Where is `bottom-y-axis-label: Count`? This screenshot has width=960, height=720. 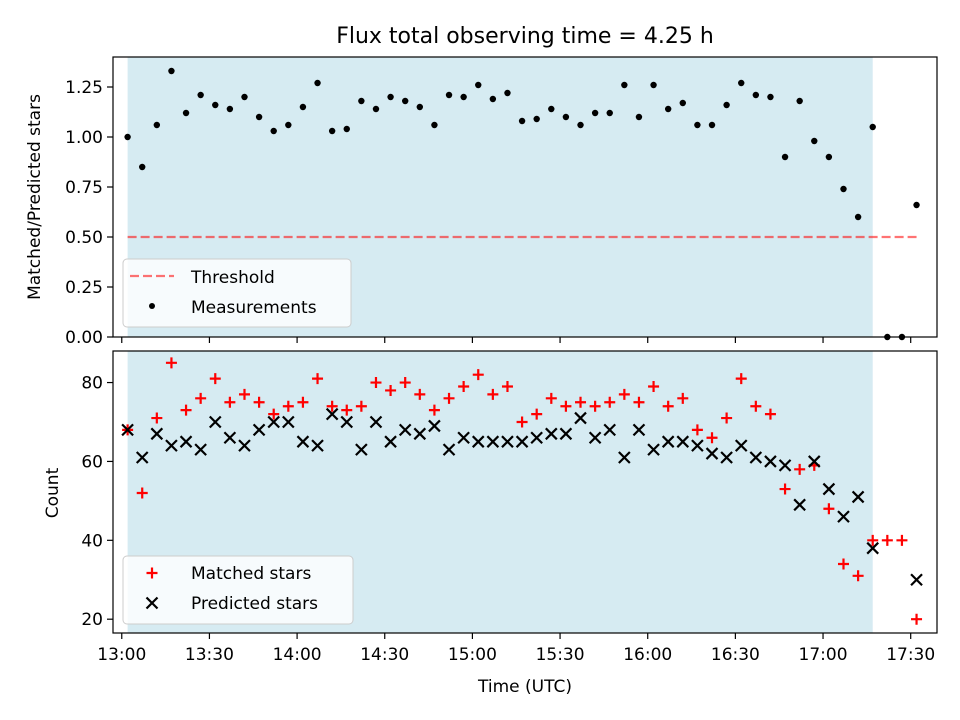
bottom-y-axis-label: Count is located at coordinates (53, 492).